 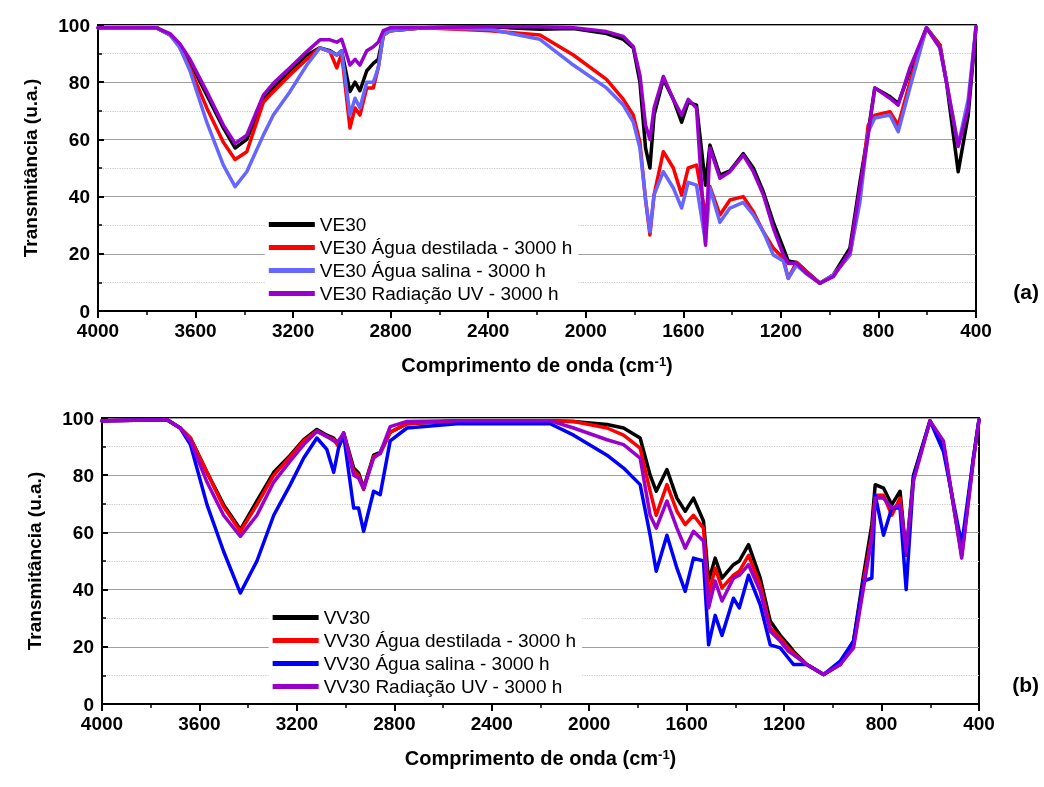 What do you see at coordinates (443, 686) in the screenshot?
I see `legend-label: VV30 Radiação UV - 3000 h` at bounding box center [443, 686].